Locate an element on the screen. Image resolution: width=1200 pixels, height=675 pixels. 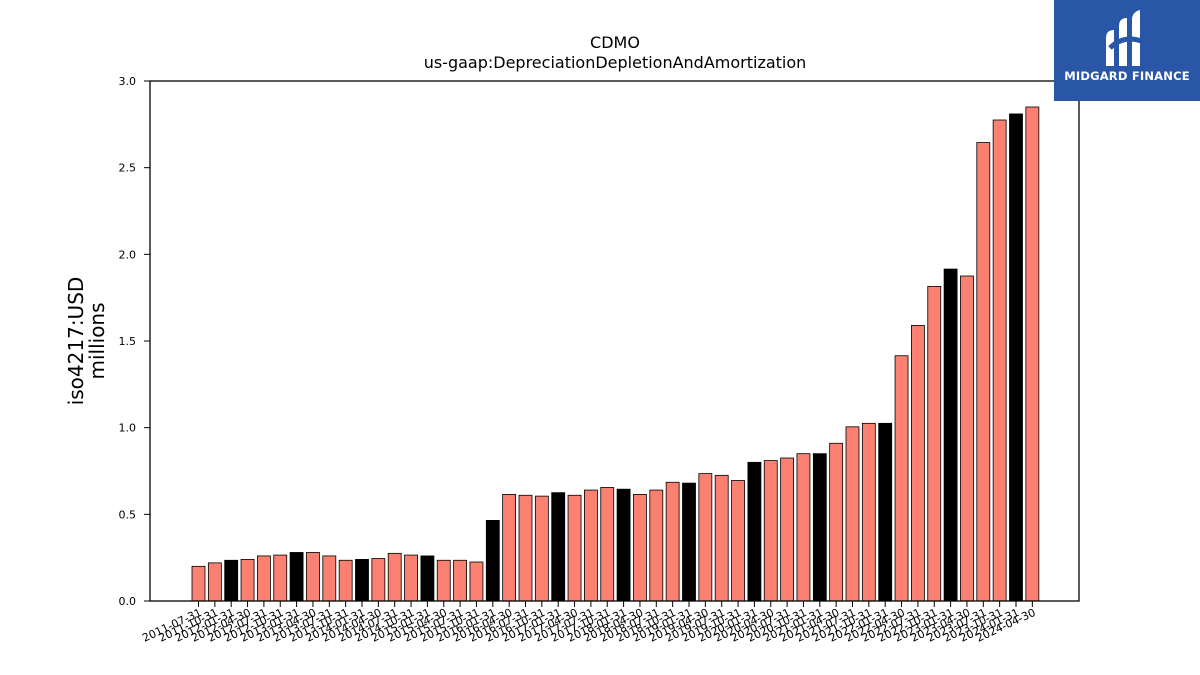
logo-text: MIDGARD FINANCE is located at coordinates (1127, 76).